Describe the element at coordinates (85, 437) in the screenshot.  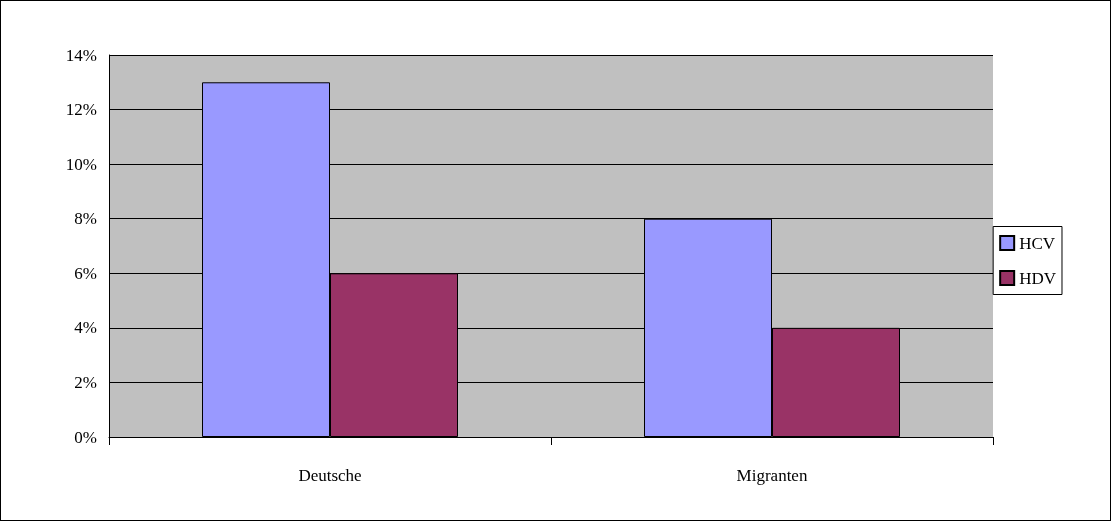
I see `y-tick-label: 0%` at that location.